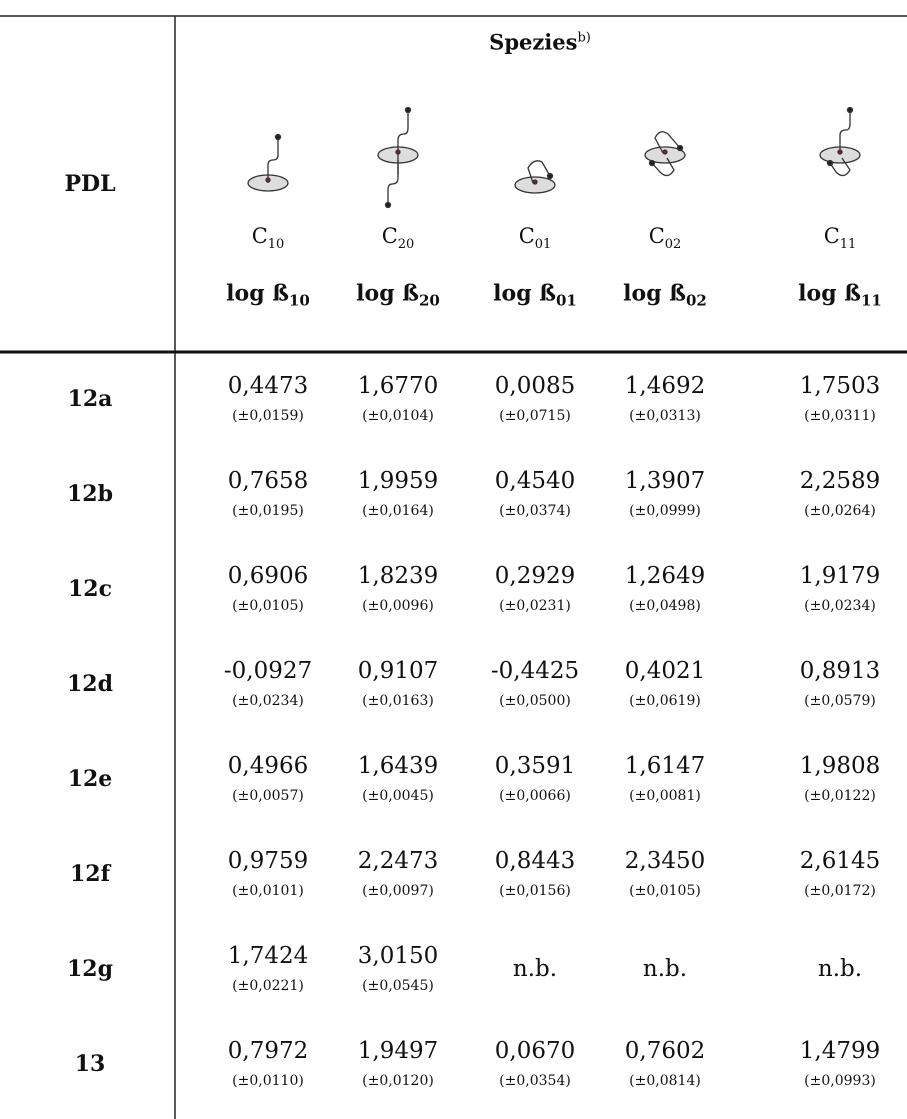 Image resolution: width=907 pixels, height=1119 pixels. What do you see at coordinates (535, 891) in the screenshot?
I see `cell-error: (±0,0156)` at bounding box center [535, 891].